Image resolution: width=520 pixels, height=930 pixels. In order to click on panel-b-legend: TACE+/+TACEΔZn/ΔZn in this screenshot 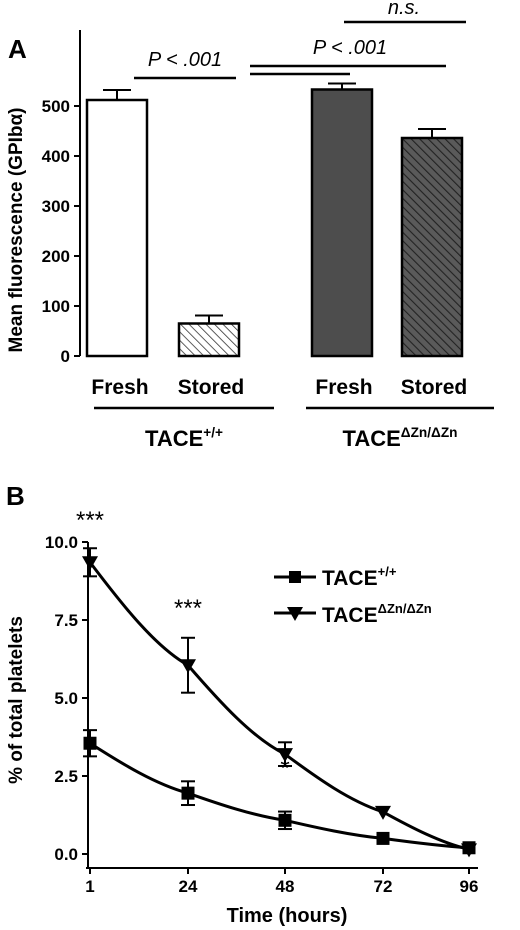, I will do `click(353, 595)`.